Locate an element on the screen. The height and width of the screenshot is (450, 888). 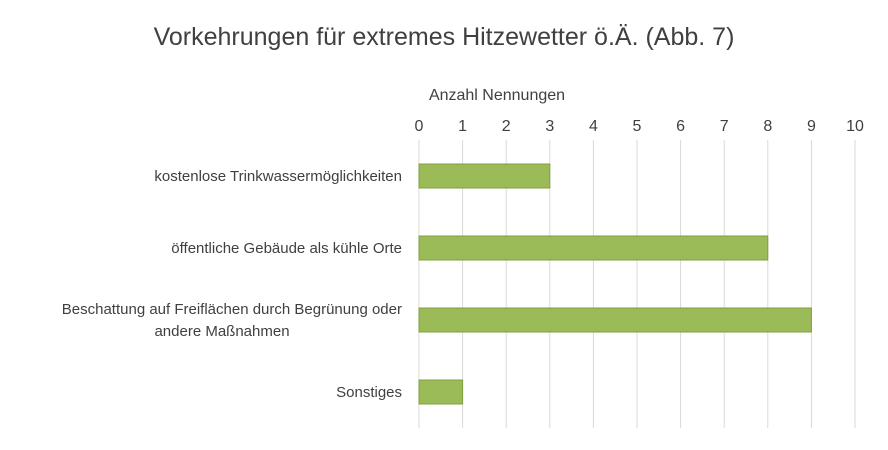
x-tick-labels: 0 1 2 3 4 5 6 7 8 9 10 is located at coordinates (639, 126).